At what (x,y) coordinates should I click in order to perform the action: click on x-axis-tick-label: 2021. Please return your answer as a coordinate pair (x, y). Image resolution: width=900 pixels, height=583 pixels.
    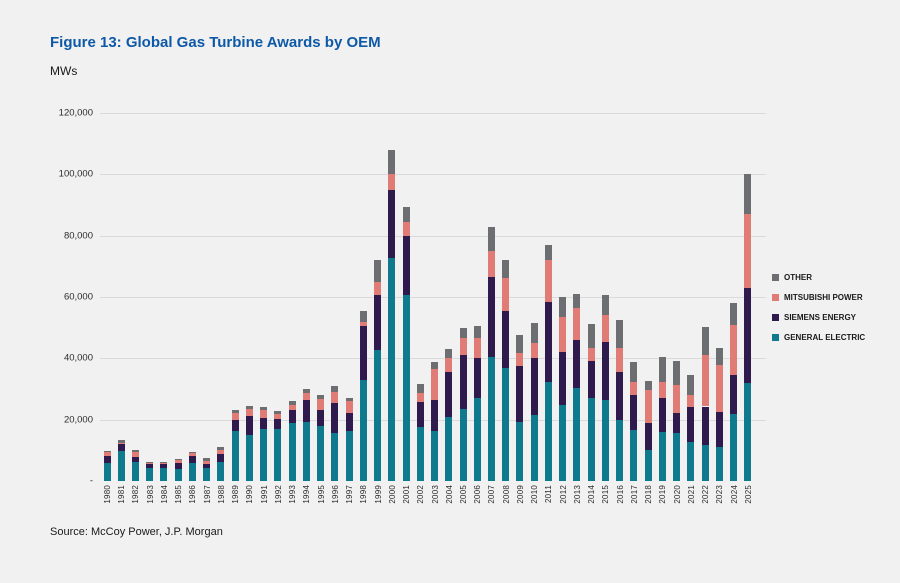
    Looking at the image, I should click on (691, 494).